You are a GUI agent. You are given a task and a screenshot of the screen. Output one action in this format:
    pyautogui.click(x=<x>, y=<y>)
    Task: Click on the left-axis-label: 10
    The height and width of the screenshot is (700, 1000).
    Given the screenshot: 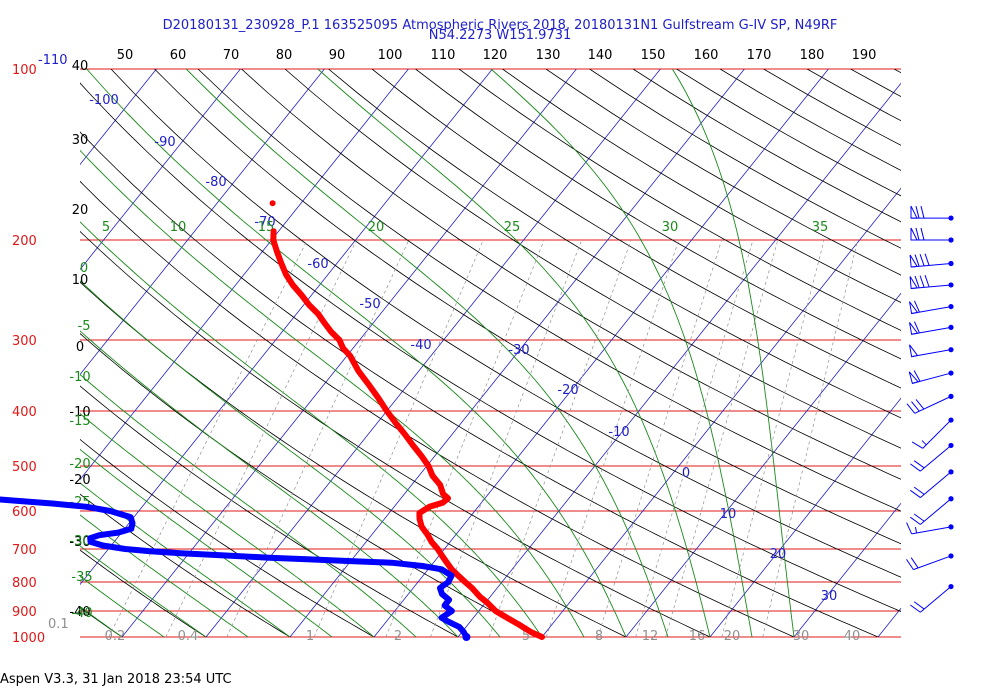 What is the action you would take?
    pyautogui.click(x=80, y=280)
    